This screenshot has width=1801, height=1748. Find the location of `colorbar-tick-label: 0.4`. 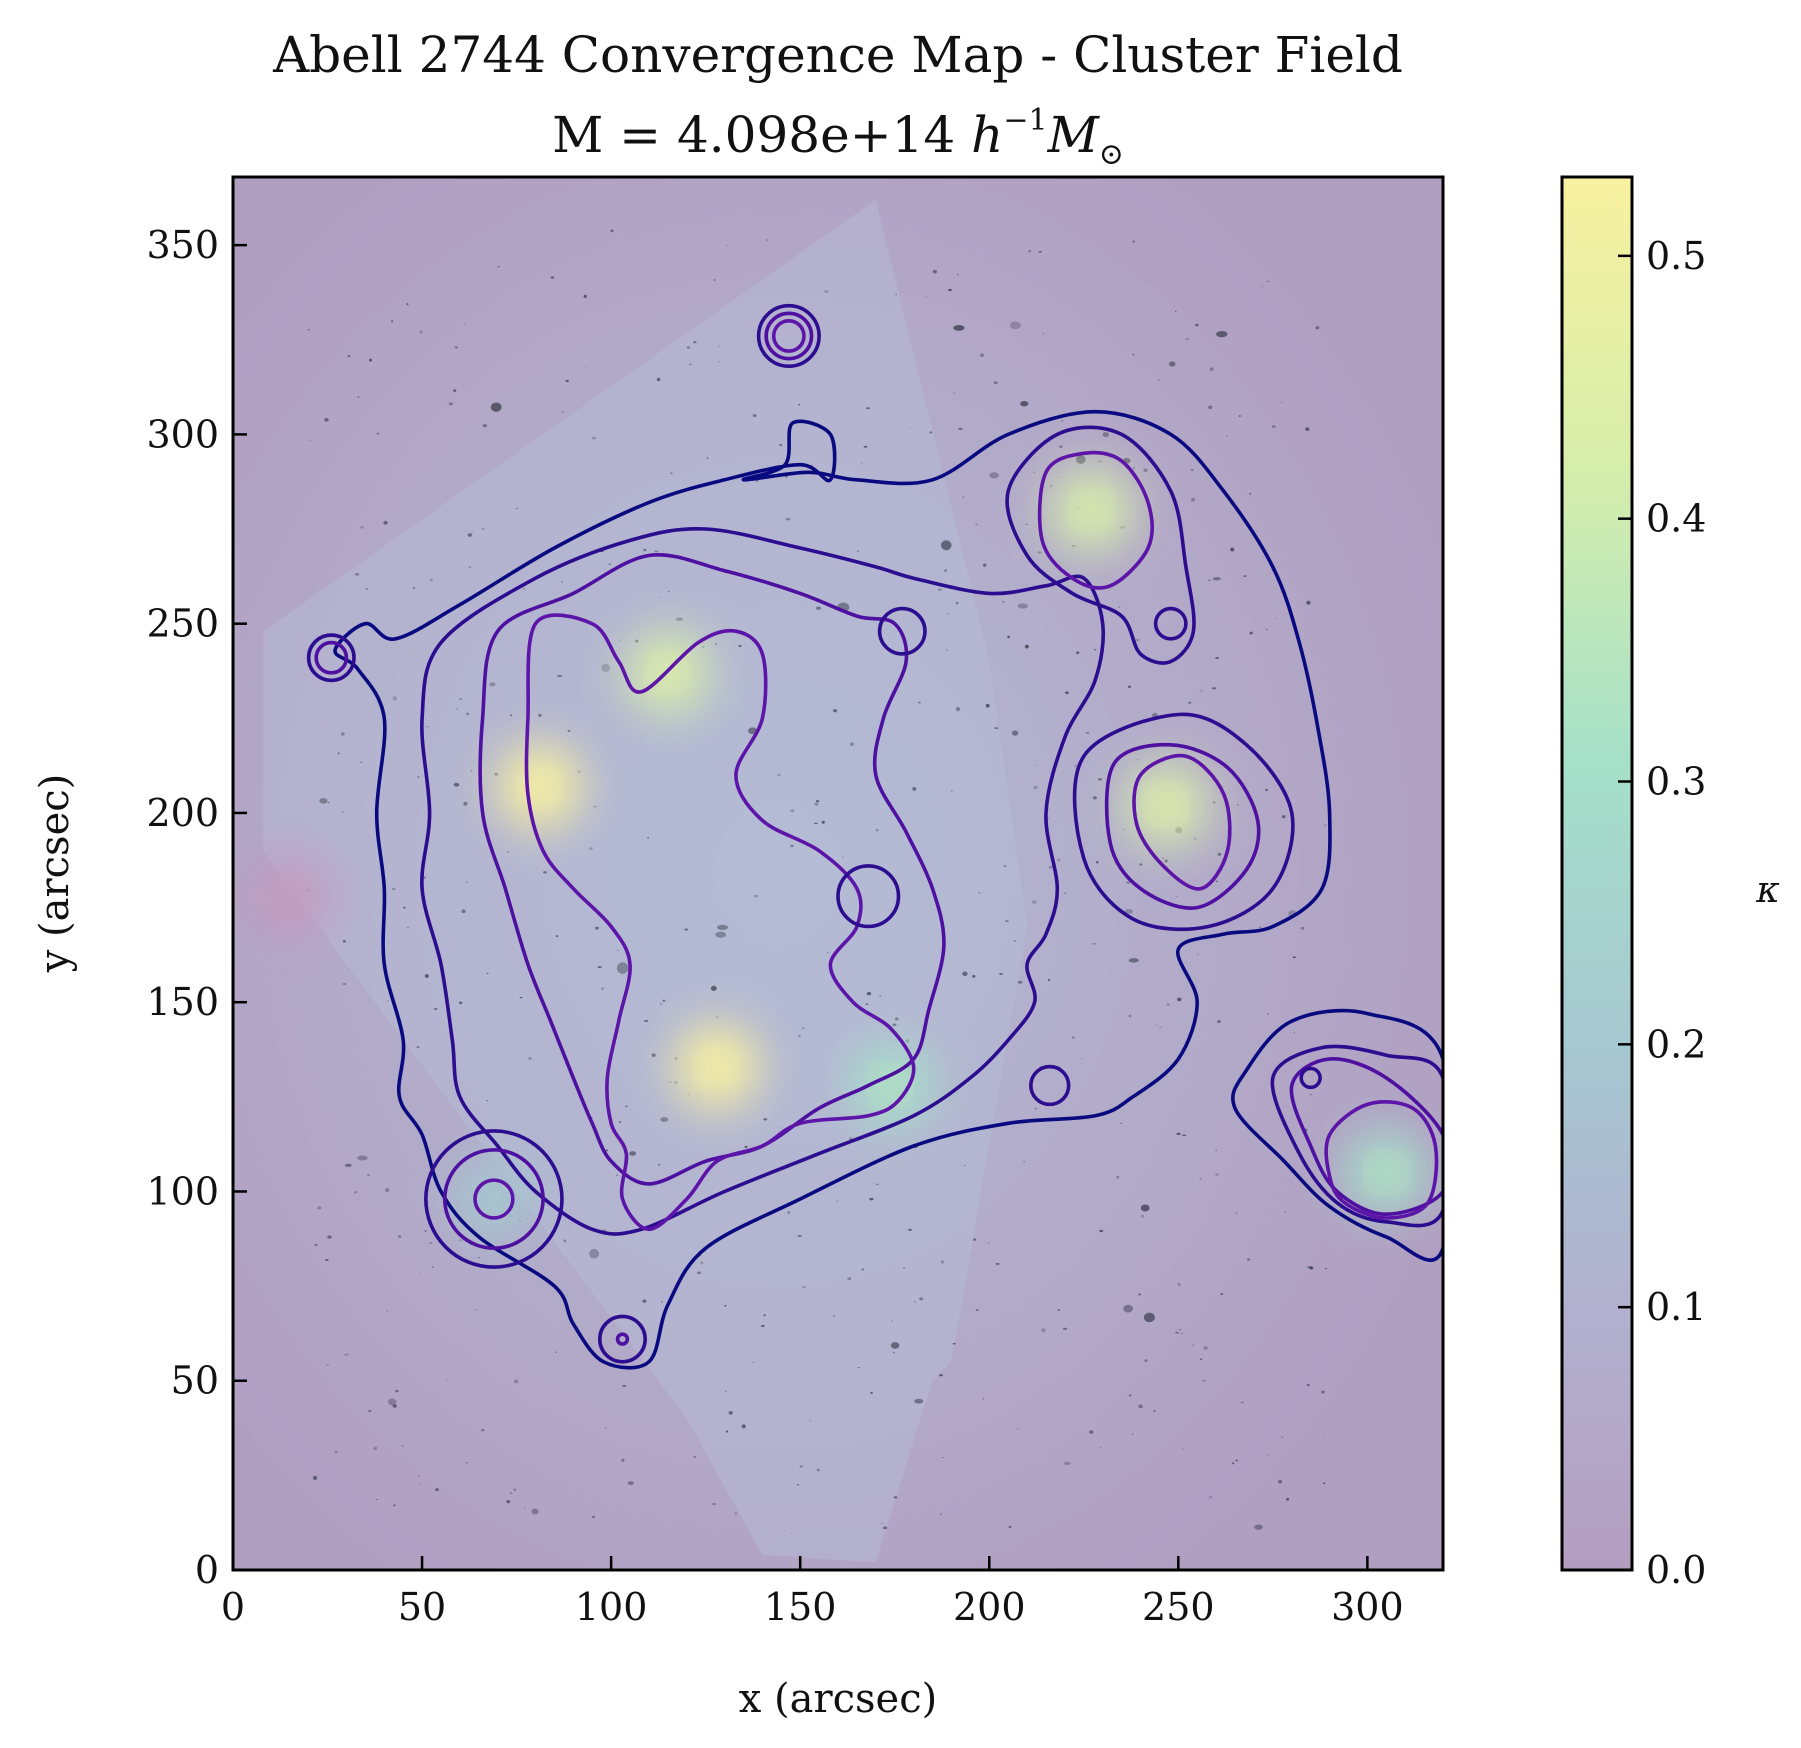

colorbar-tick-label: 0.4 is located at coordinates (1676, 519).